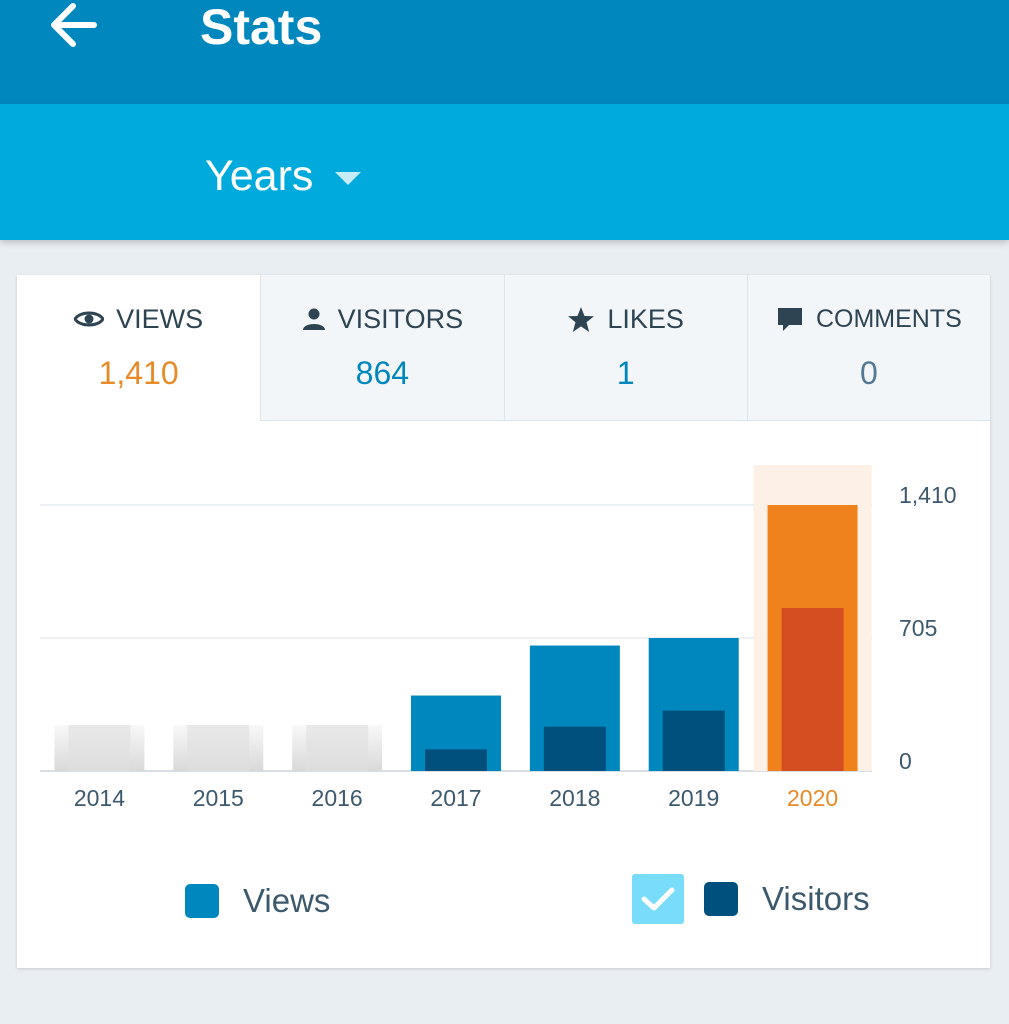  Describe the element at coordinates (645, 318) in the screenshot. I see `tab-label: LIKES` at that location.